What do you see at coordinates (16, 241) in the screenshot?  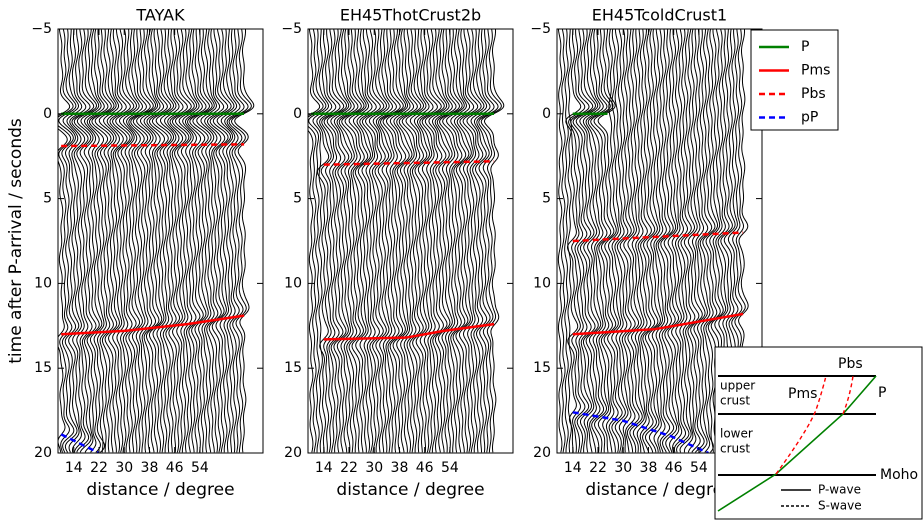 I see `y-axis-label: time after P-arrival / seconds` at bounding box center [16, 241].